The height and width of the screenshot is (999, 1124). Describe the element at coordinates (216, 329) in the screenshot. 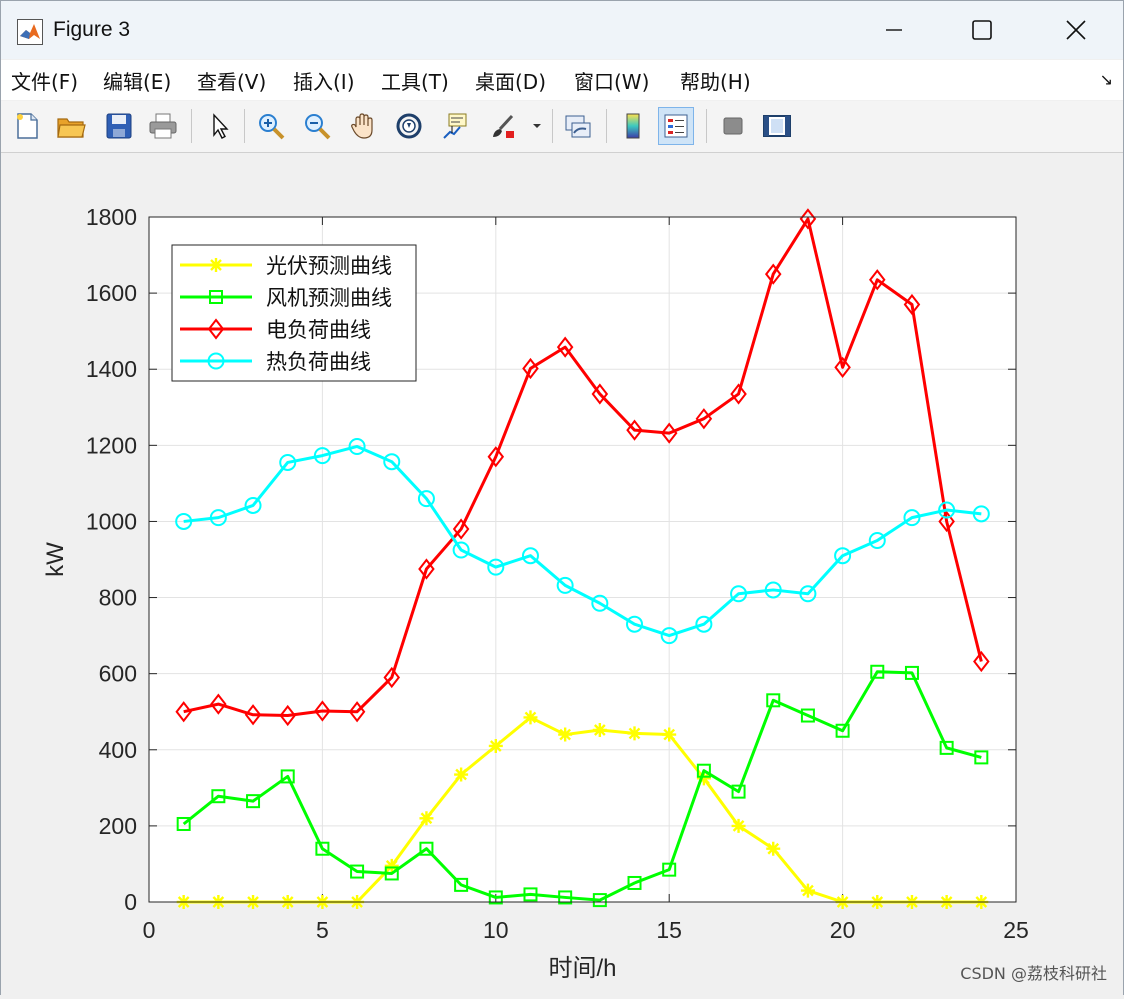

I see `legend-marker` at that location.